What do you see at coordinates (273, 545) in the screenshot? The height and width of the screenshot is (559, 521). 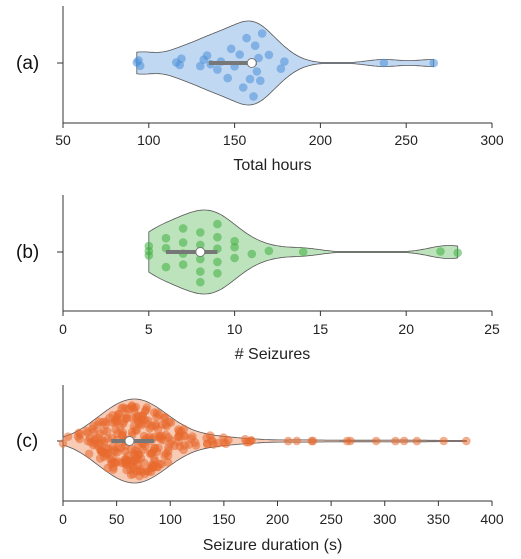 I see `x-axis-title: Seizure duration (s)` at bounding box center [273, 545].